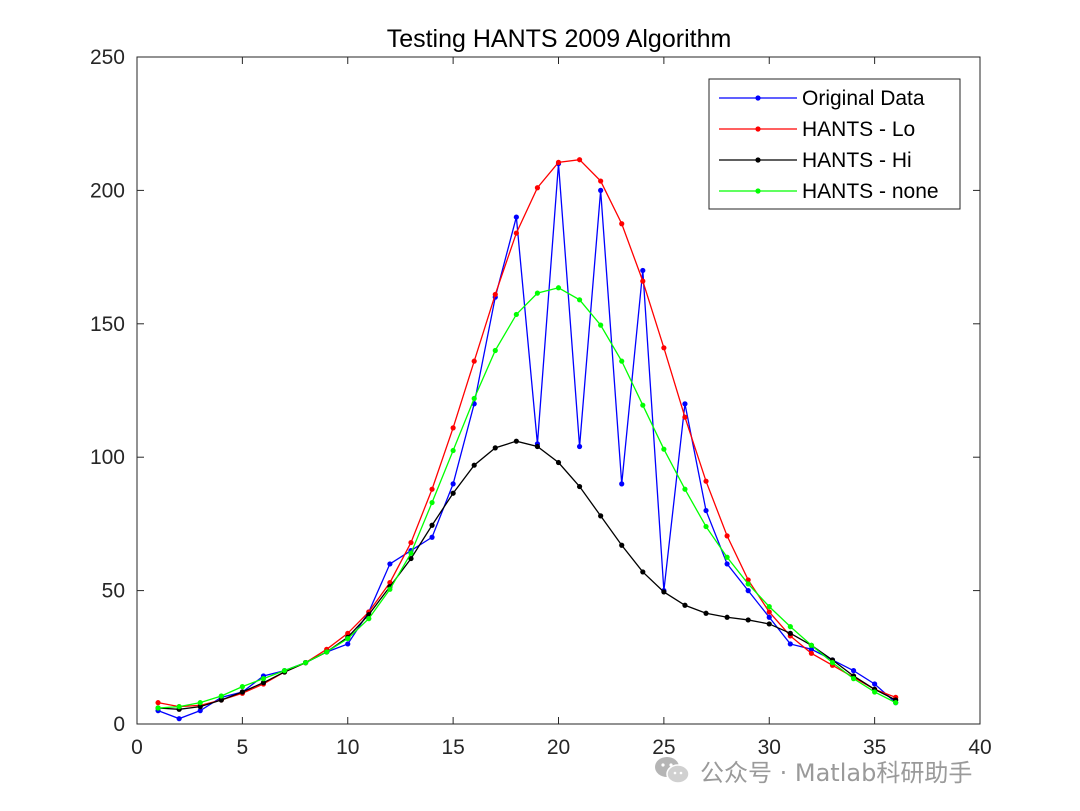  What do you see at coordinates (979, 747) in the screenshot?
I see `x-tick-label: 40` at bounding box center [979, 747].